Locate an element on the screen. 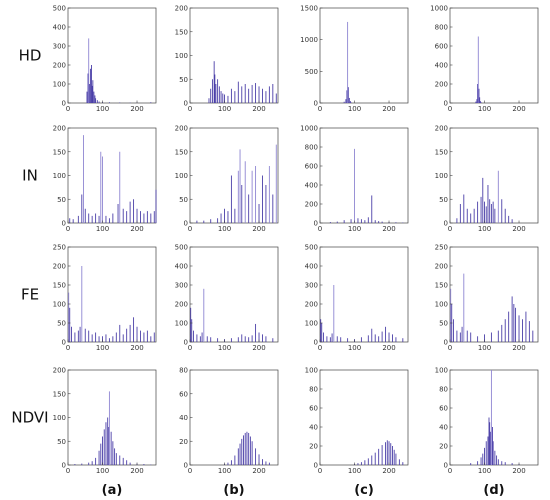  column-label: (c) is located at coordinates (364, 490).